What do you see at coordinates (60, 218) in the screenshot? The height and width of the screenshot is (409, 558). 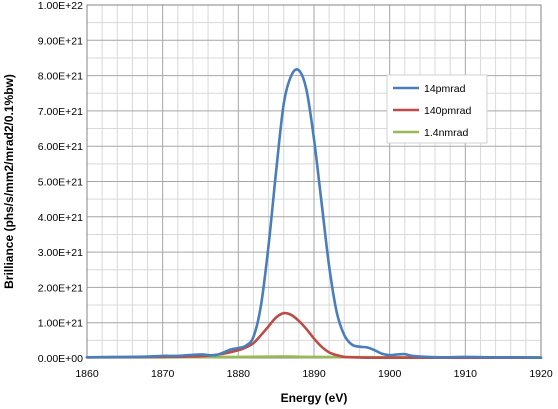 I see `y-tick-label: 4.00E+21` at bounding box center [60, 218].